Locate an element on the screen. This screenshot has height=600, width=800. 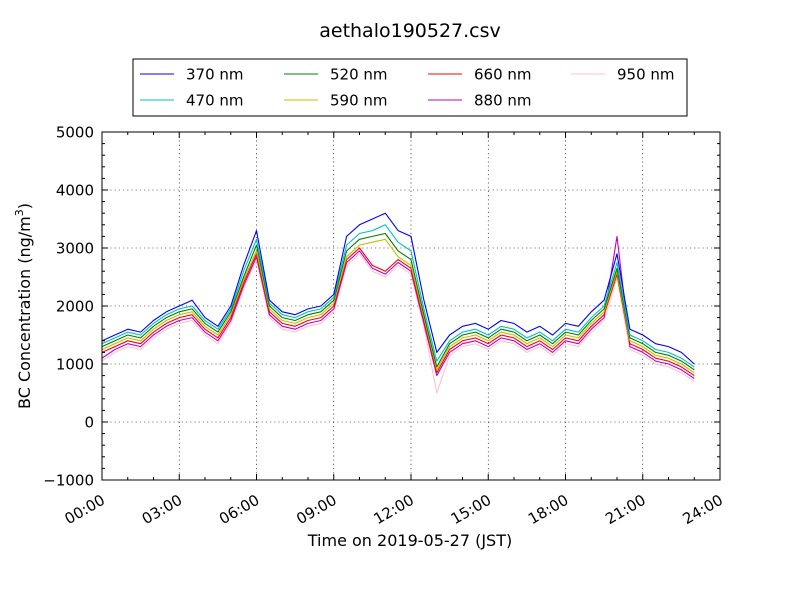
y-tick-label: 5000 is located at coordinates (75, 133).